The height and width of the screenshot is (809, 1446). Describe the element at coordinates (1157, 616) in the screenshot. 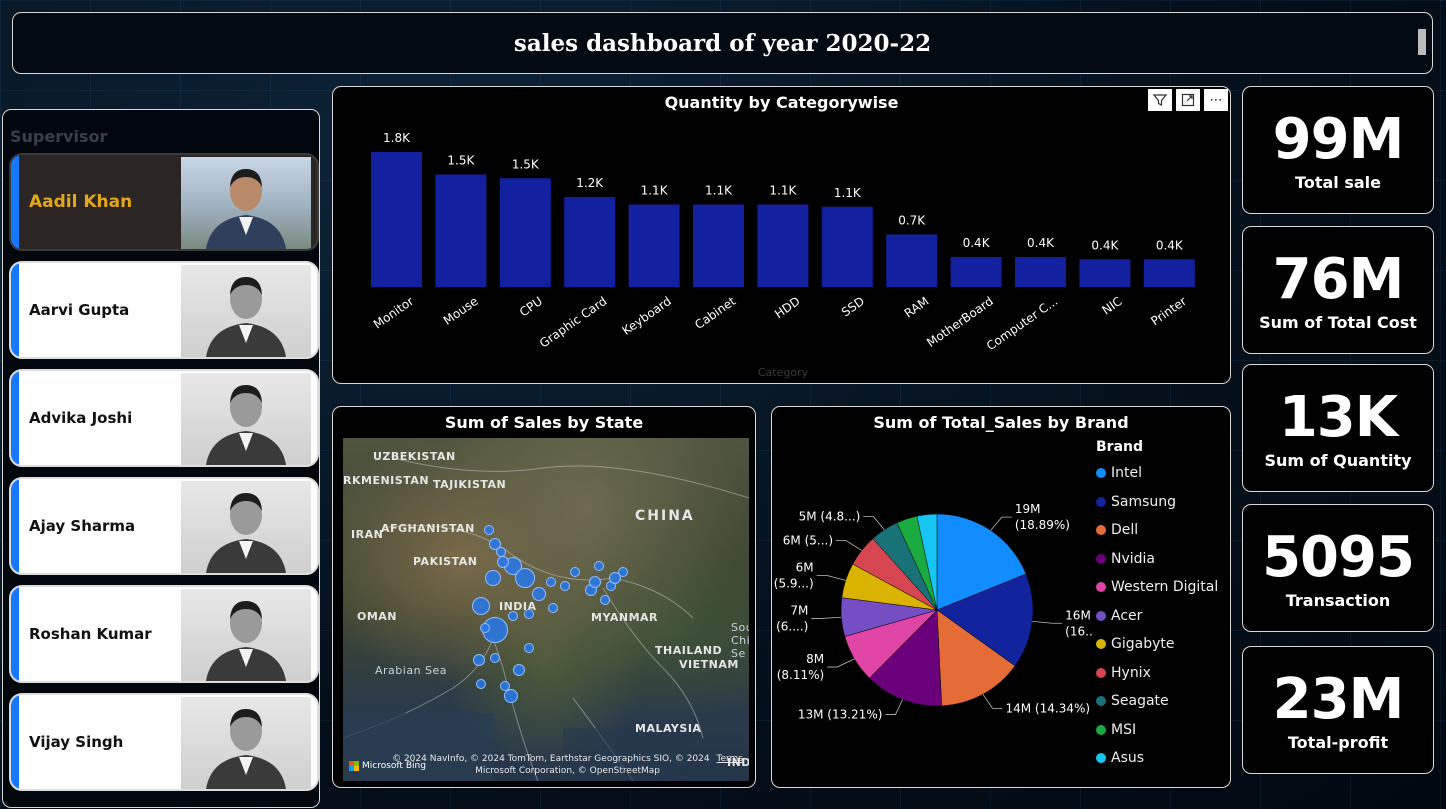

I see `legend-item: Acer` at that location.